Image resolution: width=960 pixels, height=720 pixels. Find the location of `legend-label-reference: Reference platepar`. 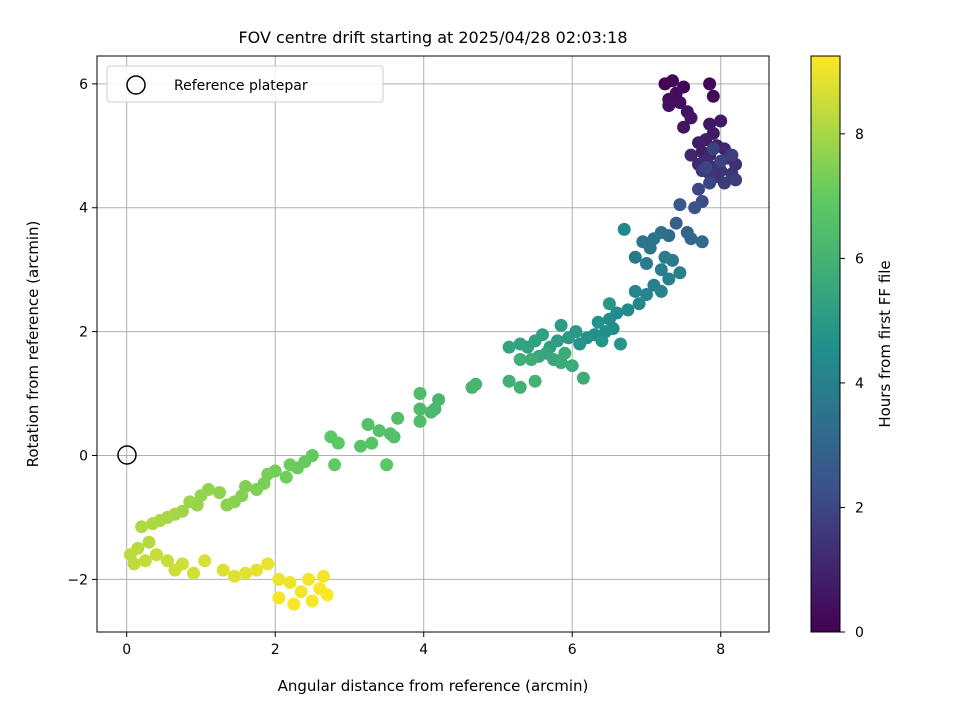

legend-label-reference: Reference platepar is located at coordinates (241, 86).